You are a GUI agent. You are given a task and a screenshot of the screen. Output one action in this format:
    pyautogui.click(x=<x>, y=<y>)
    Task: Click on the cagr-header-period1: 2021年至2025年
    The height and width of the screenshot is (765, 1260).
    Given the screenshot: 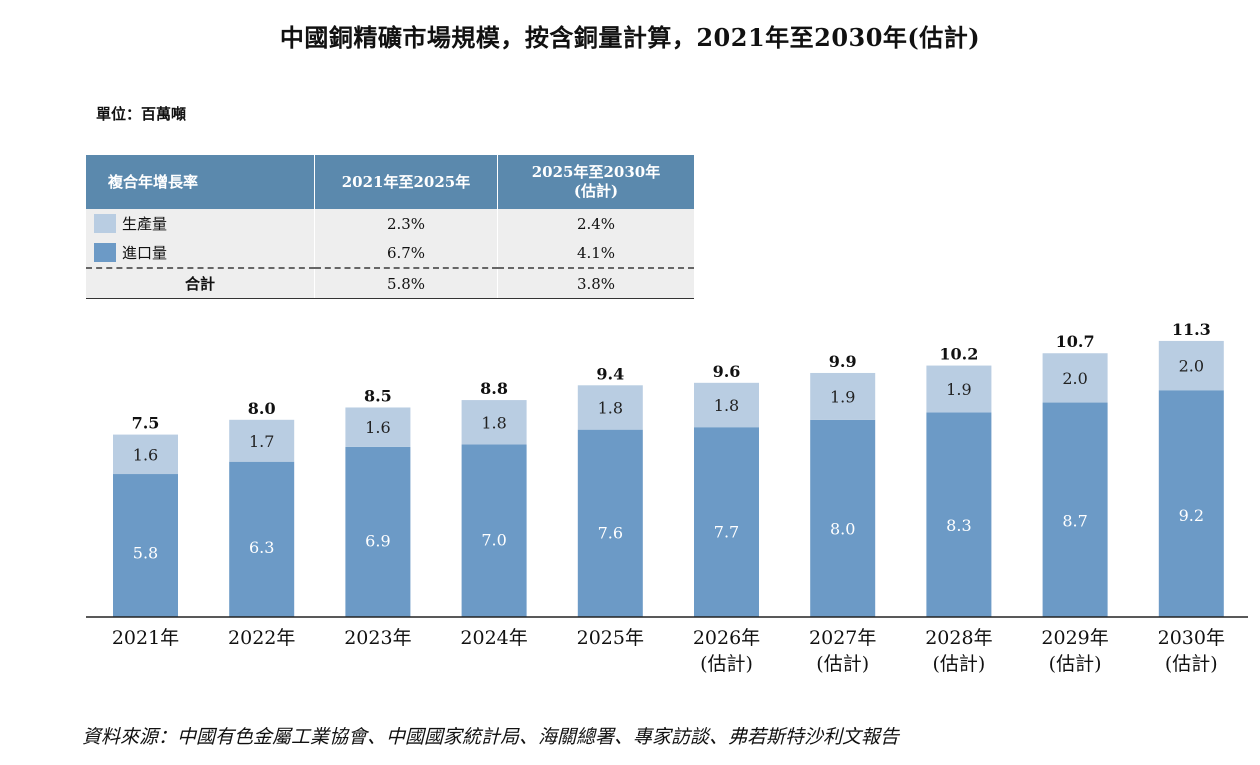 What is the action you would take?
    pyautogui.click(x=406, y=182)
    